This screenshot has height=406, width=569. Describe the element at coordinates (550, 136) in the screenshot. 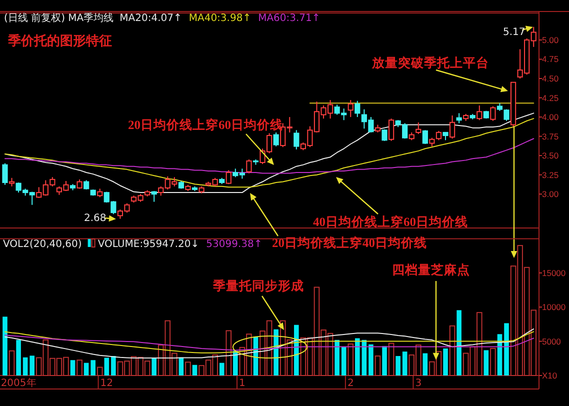

I see `y-tick-label: 3.75` at that location.